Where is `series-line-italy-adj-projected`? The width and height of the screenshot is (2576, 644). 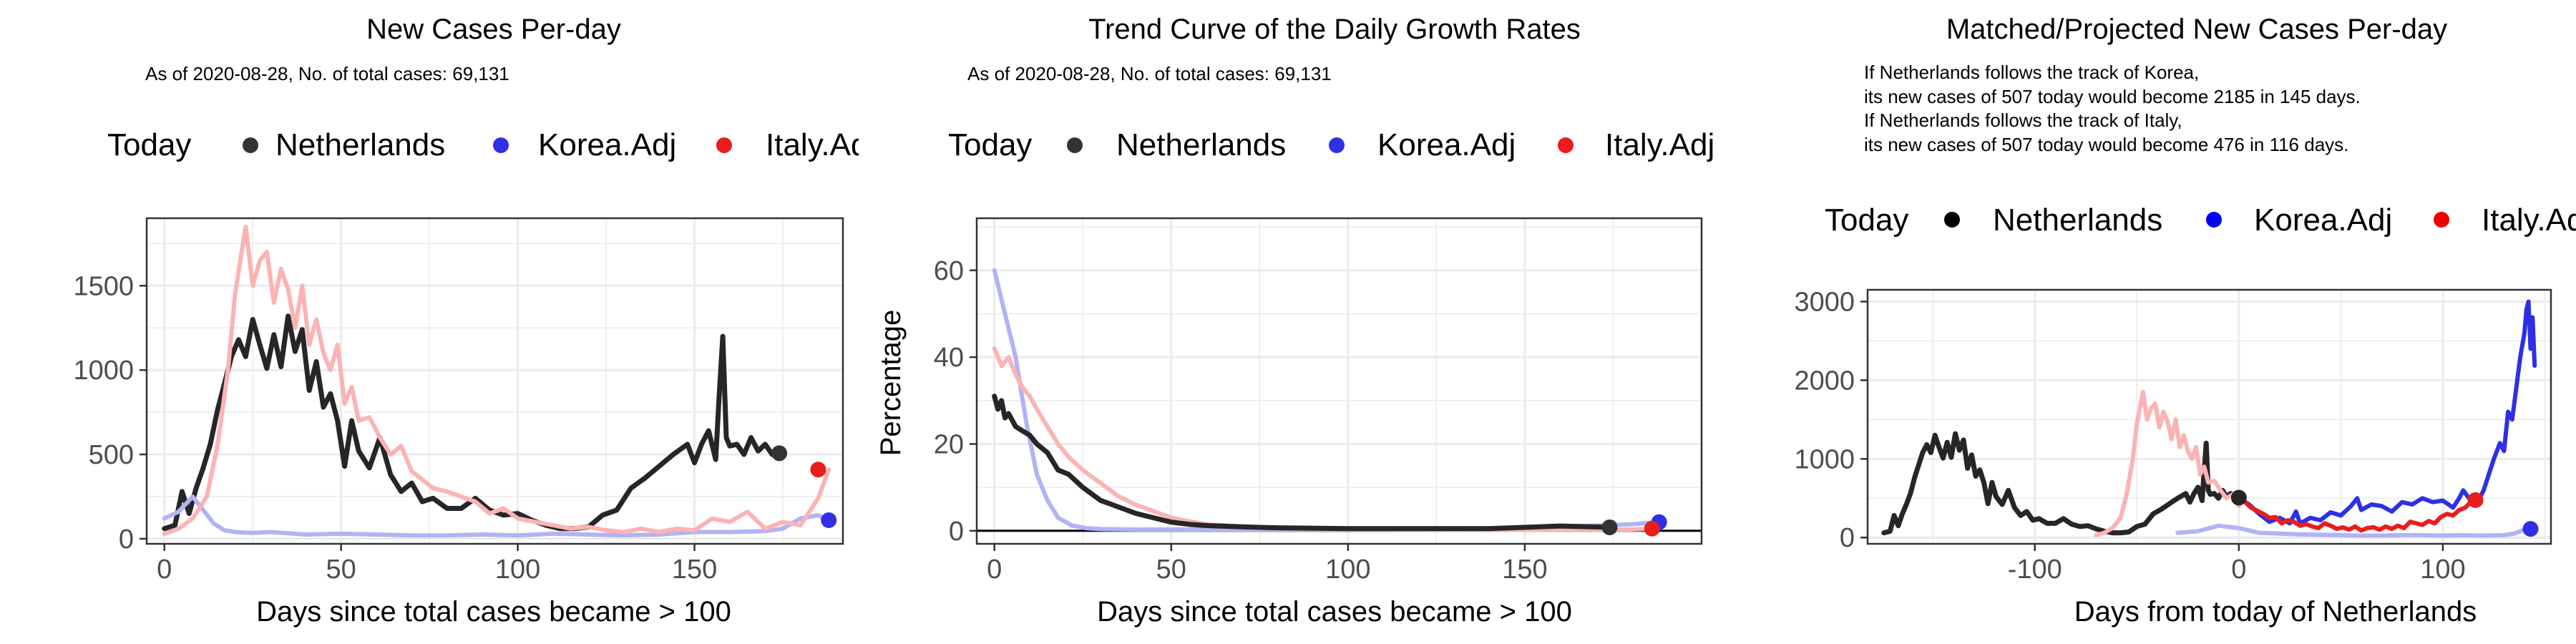 series-line-italy-adj-projected is located at coordinates (2357, 514).